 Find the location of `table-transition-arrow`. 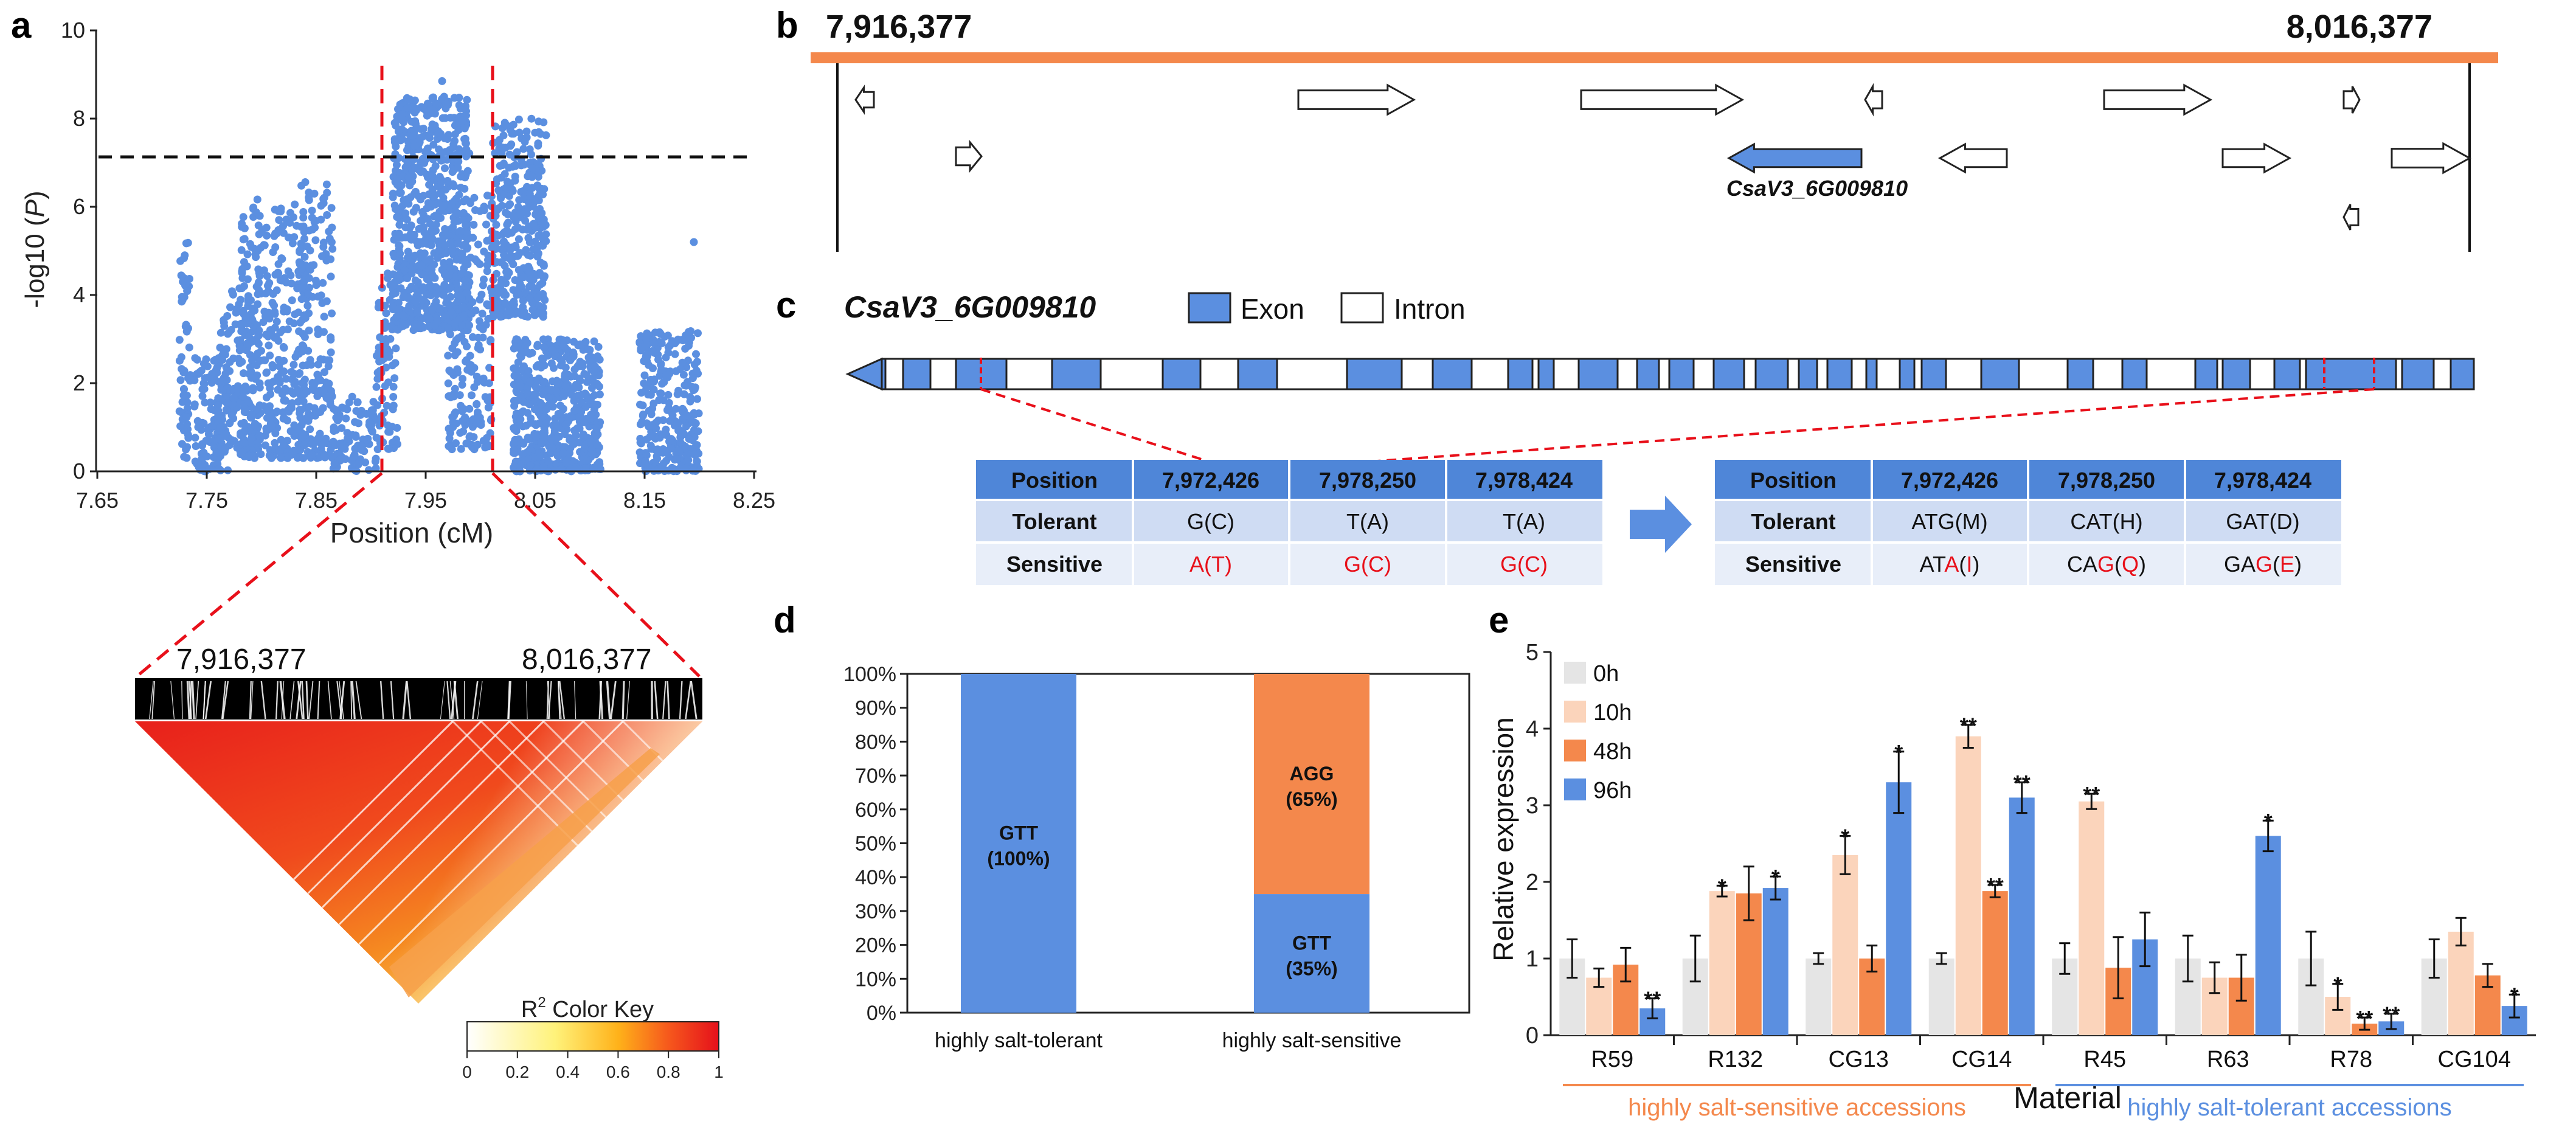

table-transition-arrow is located at coordinates (1661, 524).